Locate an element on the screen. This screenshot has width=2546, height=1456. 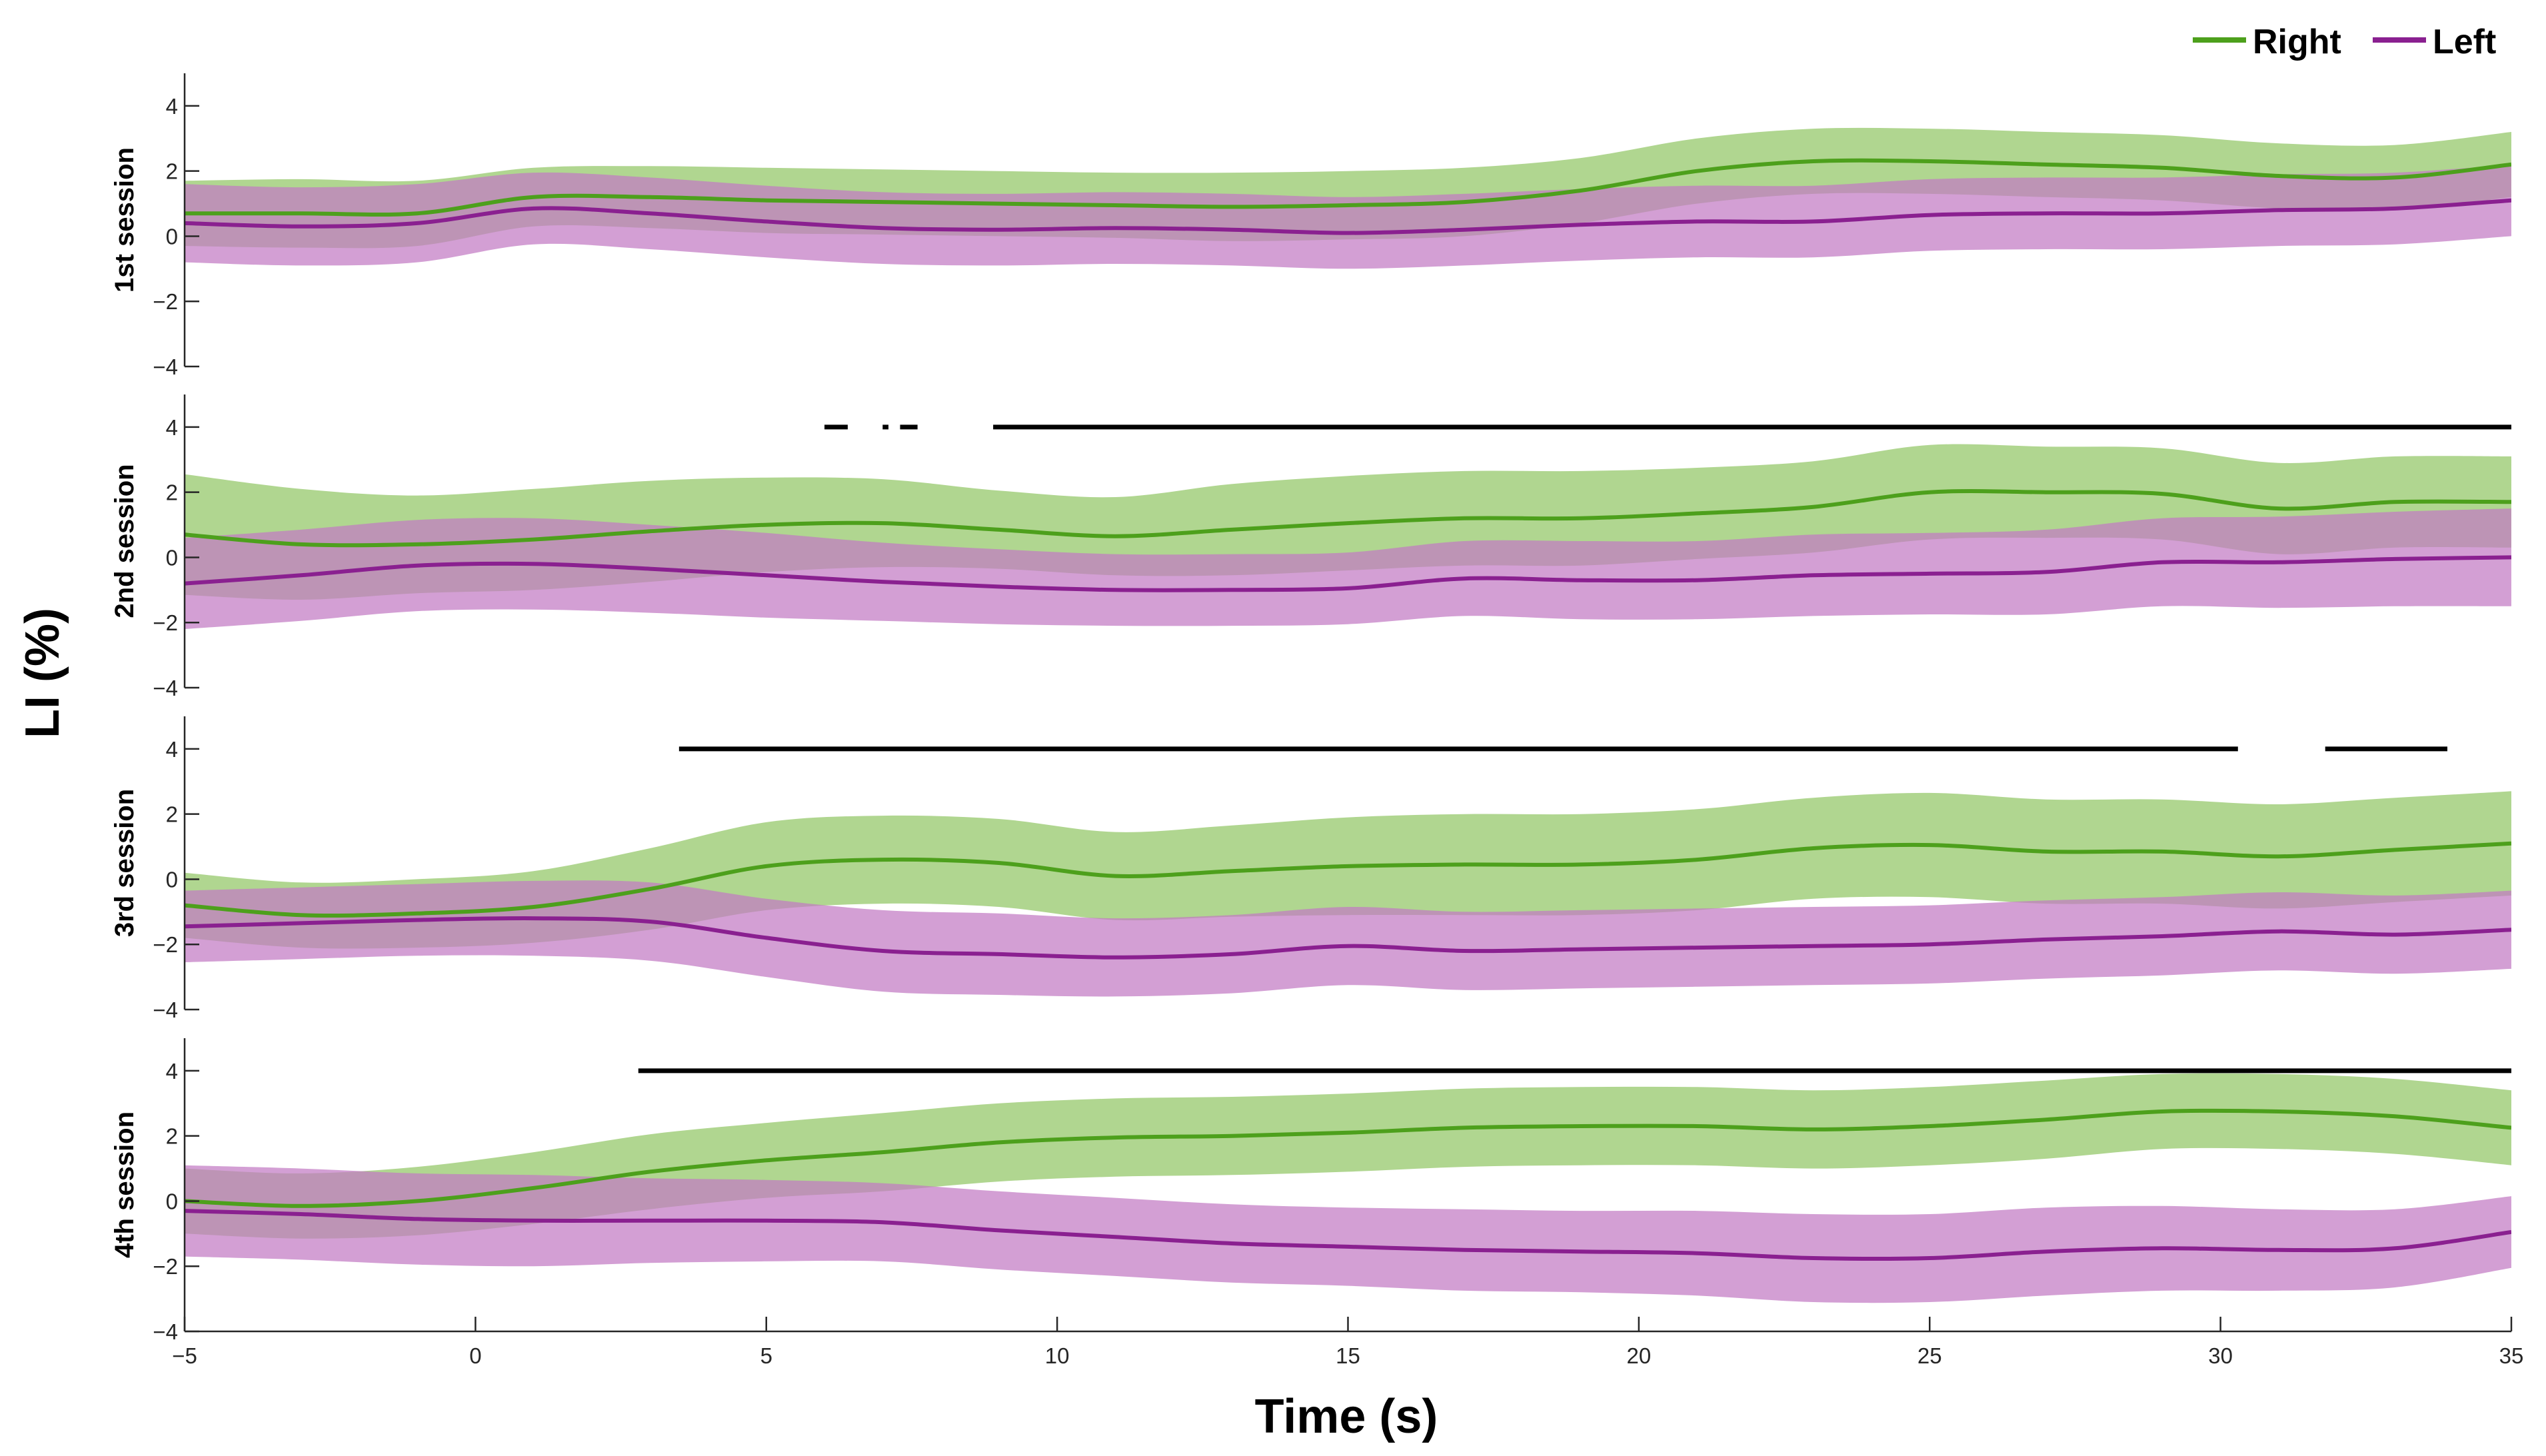
y-axis-title: LI (%) is located at coordinates (42, 673).